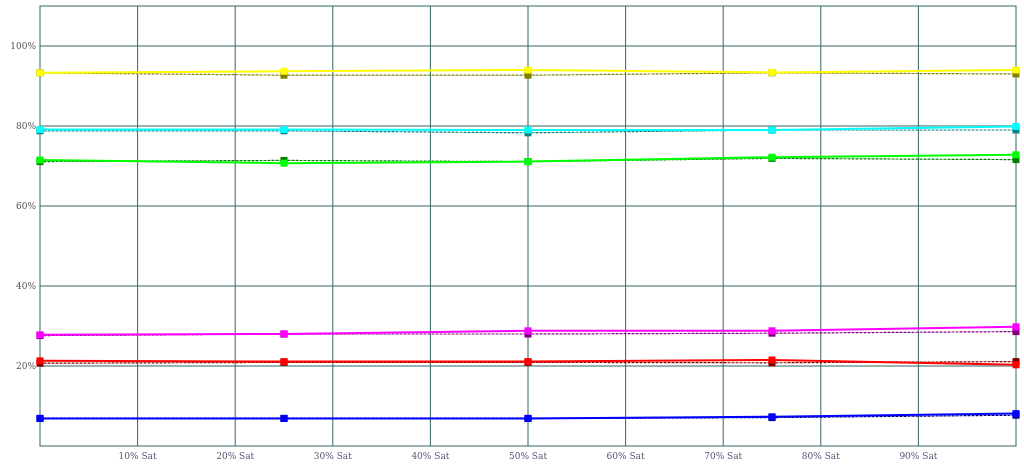  What do you see at coordinates (26, 366) in the screenshot?
I see `y-tick-label: 20%` at bounding box center [26, 366].